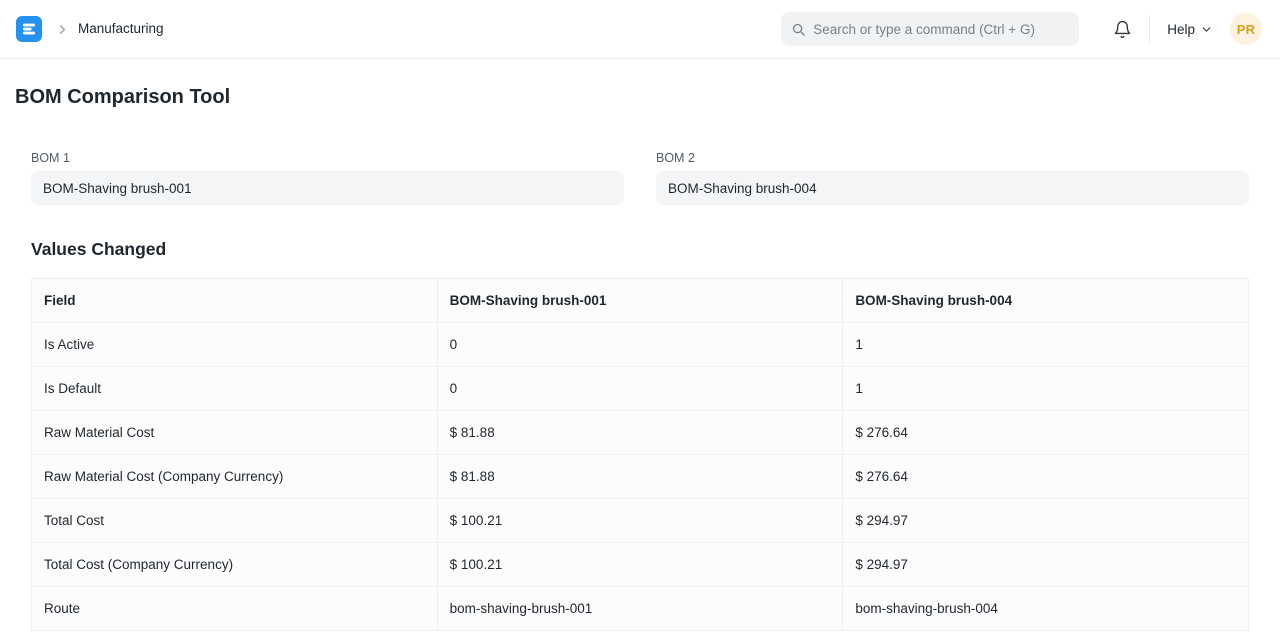 This screenshot has height=639, width=1280. I want to click on bom1-input, so click(327, 188).